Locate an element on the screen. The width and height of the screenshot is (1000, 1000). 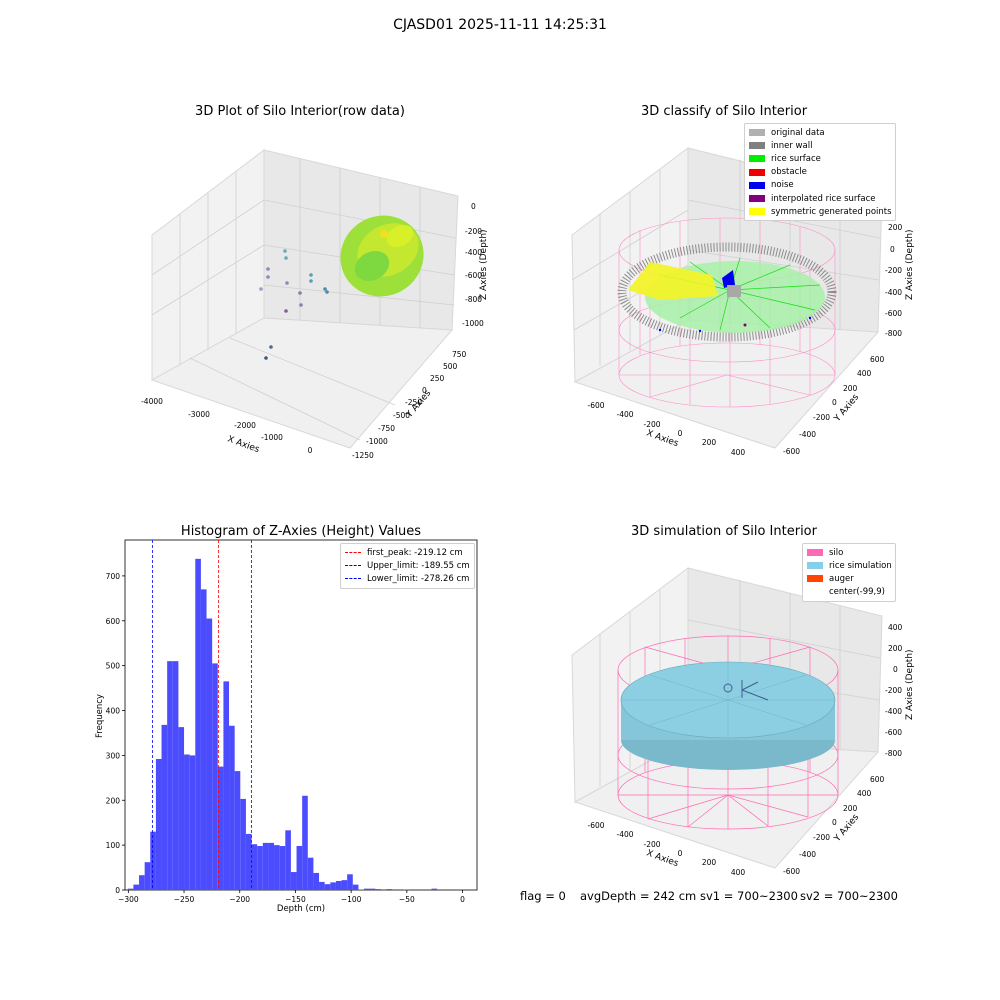
simulation-xtick: -400 is located at coordinates (624, 834).